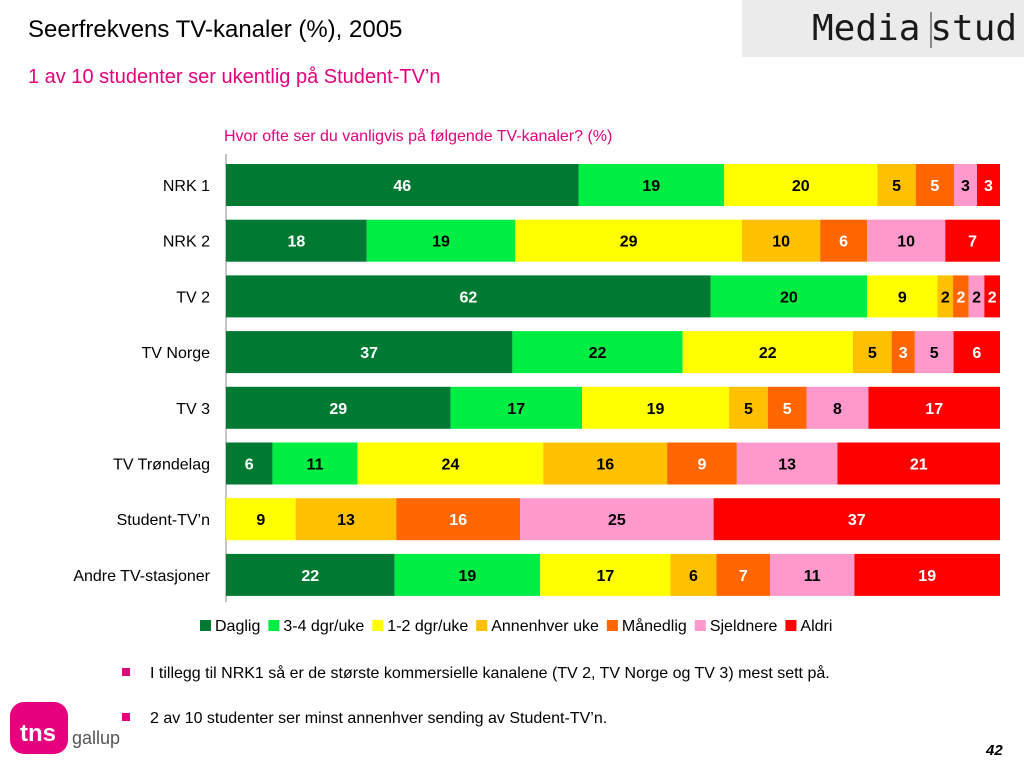 The image size is (1024, 768). What do you see at coordinates (65, 728) in the screenshot?
I see `tns-gallup-logo: tns gallup` at bounding box center [65, 728].